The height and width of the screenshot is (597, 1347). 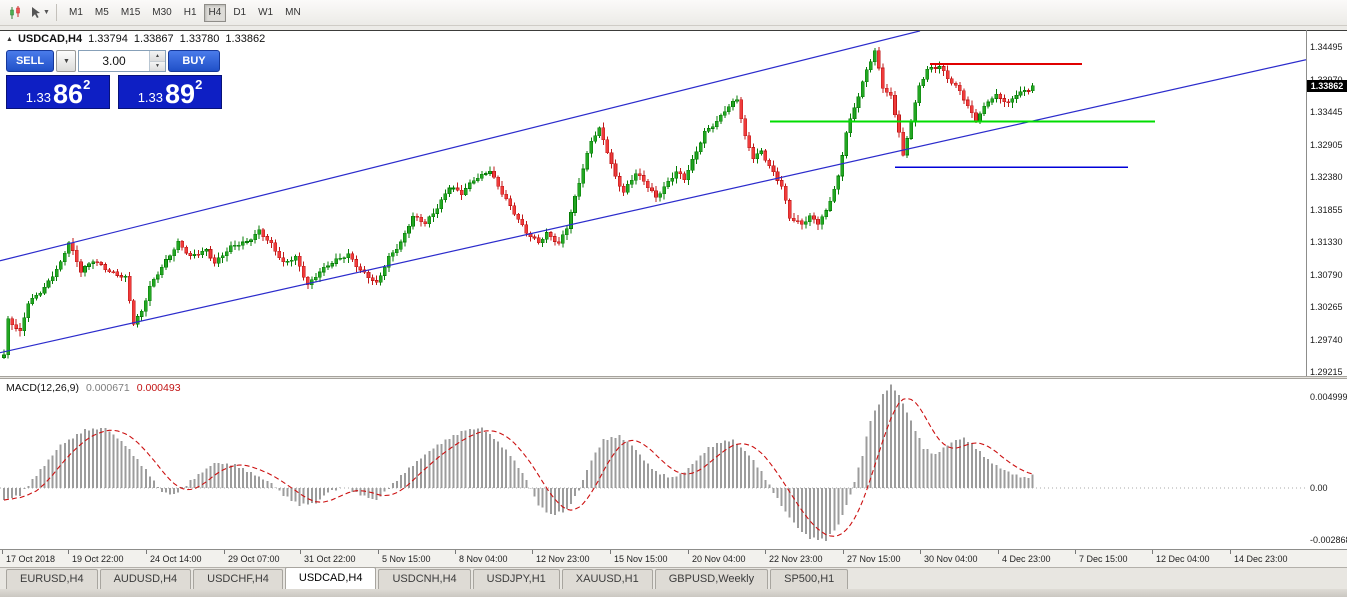 What do you see at coordinates (404, 557) in the screenshot?
I see `time-axis-label: 5 Nov 15:00` at bounding box center [404, 557].